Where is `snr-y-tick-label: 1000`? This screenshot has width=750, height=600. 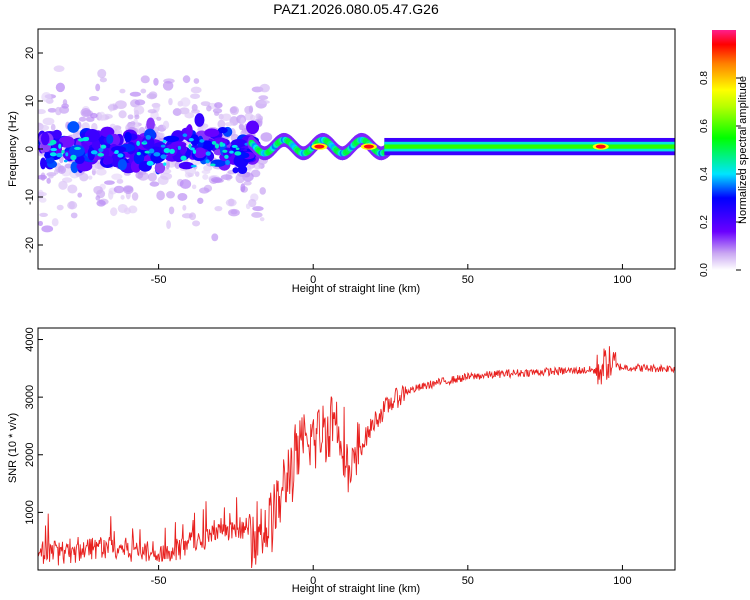 snr-y-tick-label: 1000 is located at coordinates (30, 512).